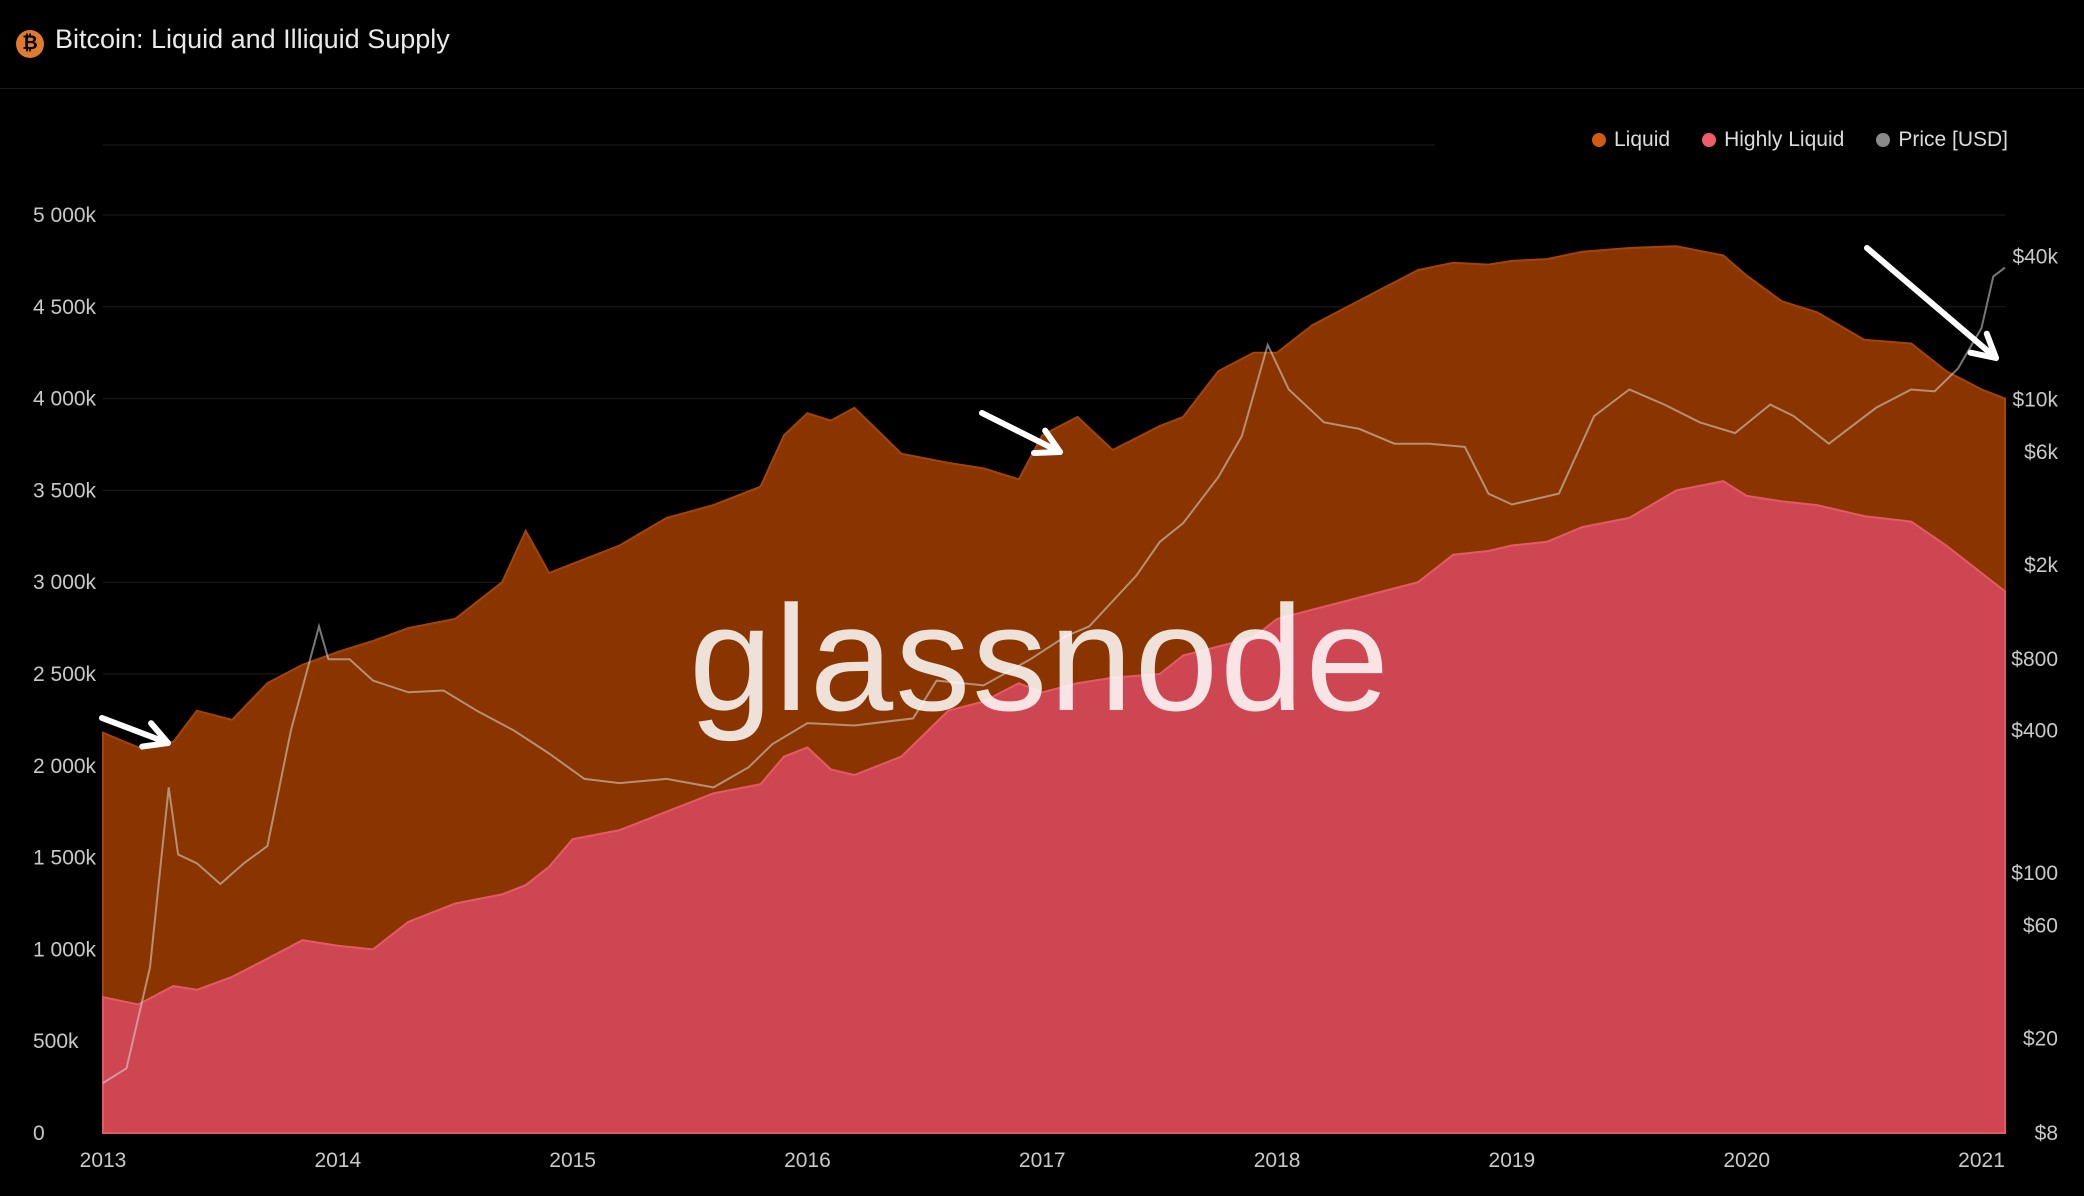 The image size is (2084, 1196). I want to click on y-left-tick-label: 2 500k, so click(65, 674).